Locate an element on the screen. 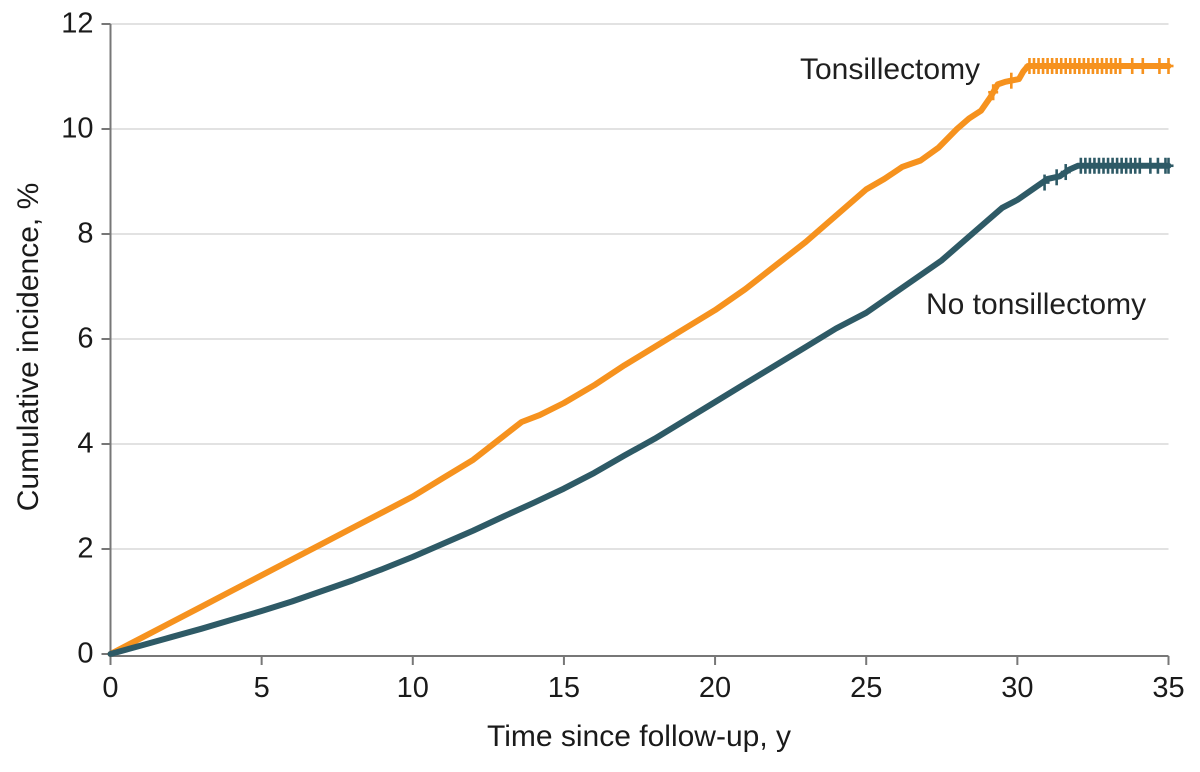  x-tick-label: 20 is located at coordinates (715, 688).